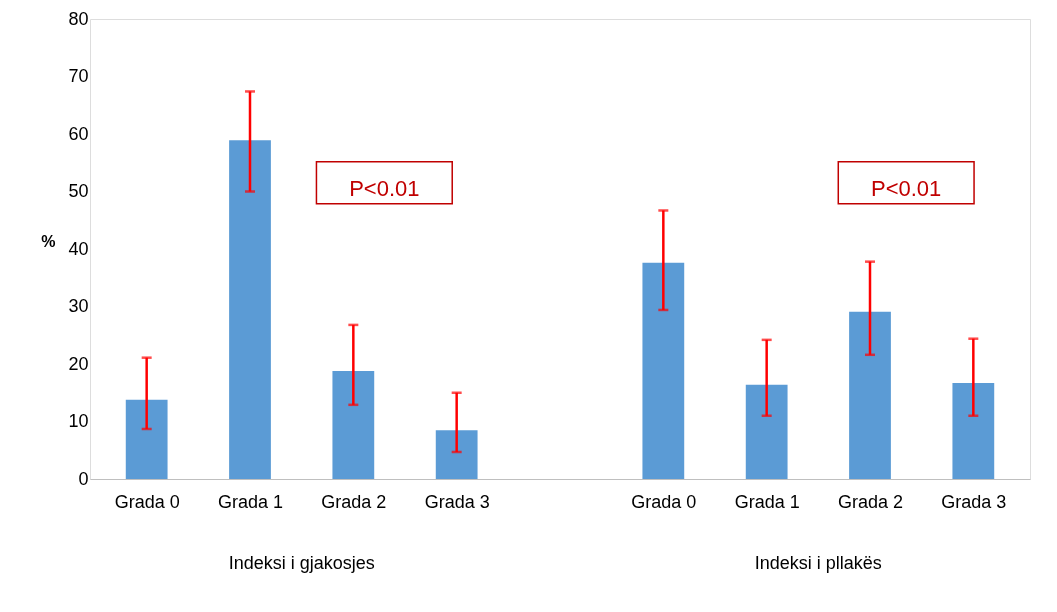 This screenshot has width=1057, height=612. I want to click on y-tick-label: 0, so click(83, 478).